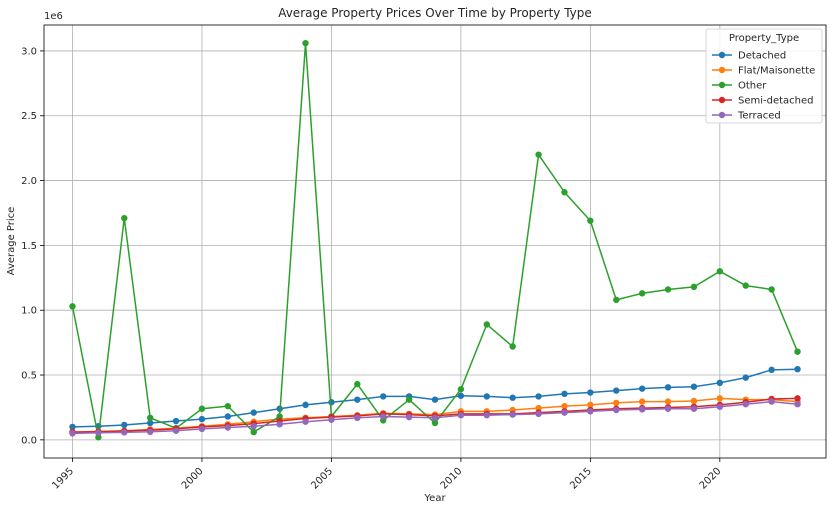 Image resolution: width=832 pixels, height=515 pixels. Describe the element at coordinates (193, 479) in the screenshot. I see `x-tick-label: 2000` at that location.